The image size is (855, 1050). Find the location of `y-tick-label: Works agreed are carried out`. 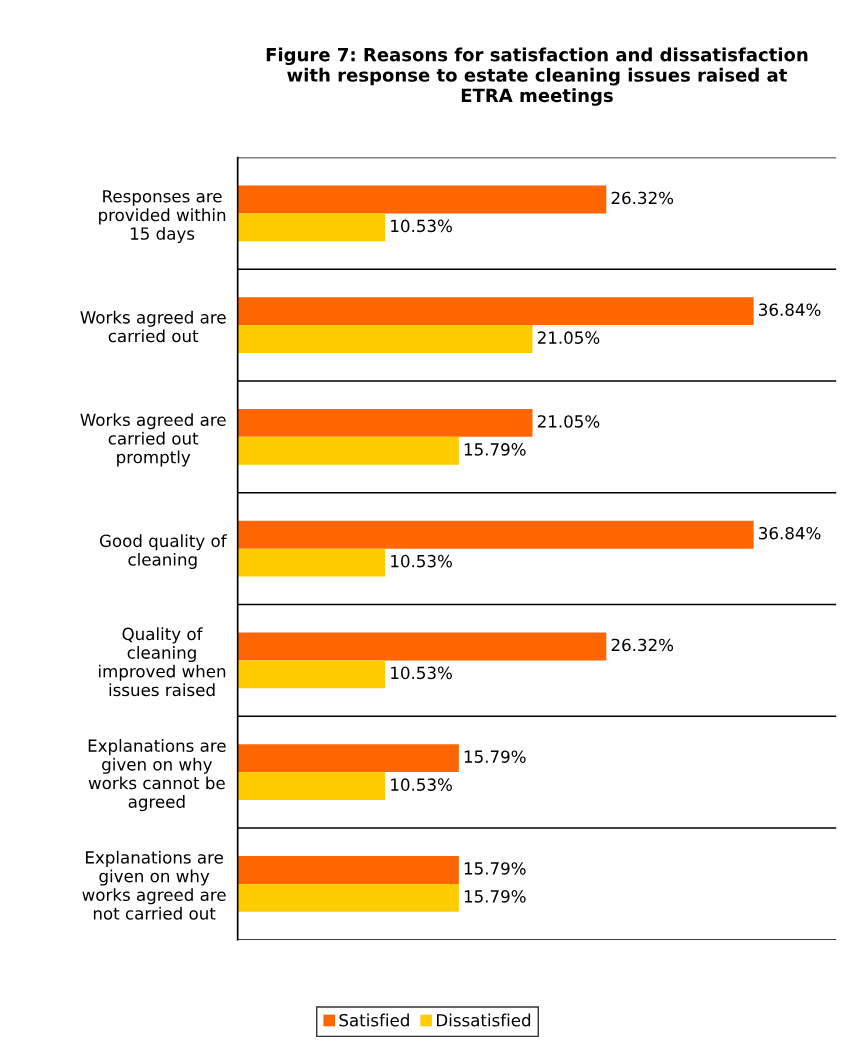

y-tick-label: Works agreed are carried out is located at coordinates (153, 326).